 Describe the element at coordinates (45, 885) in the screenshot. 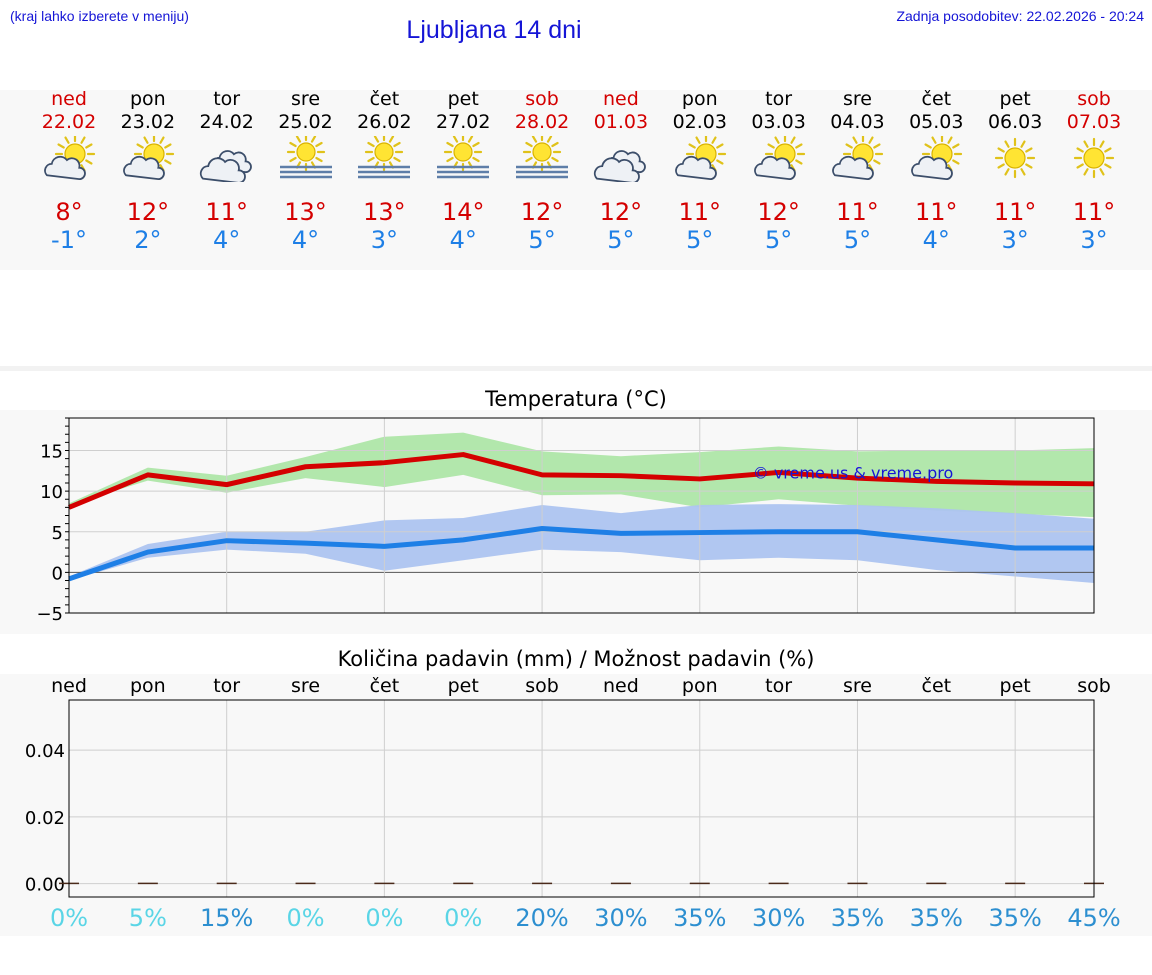

I see `y-tick-label: 0.00` at that location.